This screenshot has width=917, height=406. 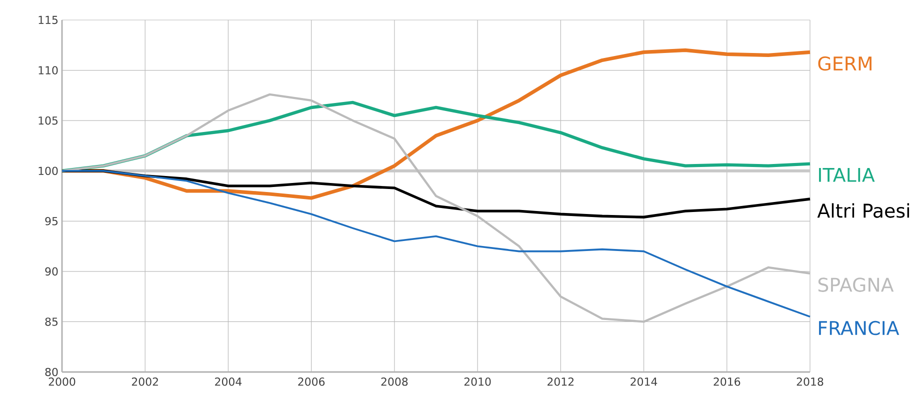 I want to click on series-label: Altri Paesi, so click(x=863, y=210).